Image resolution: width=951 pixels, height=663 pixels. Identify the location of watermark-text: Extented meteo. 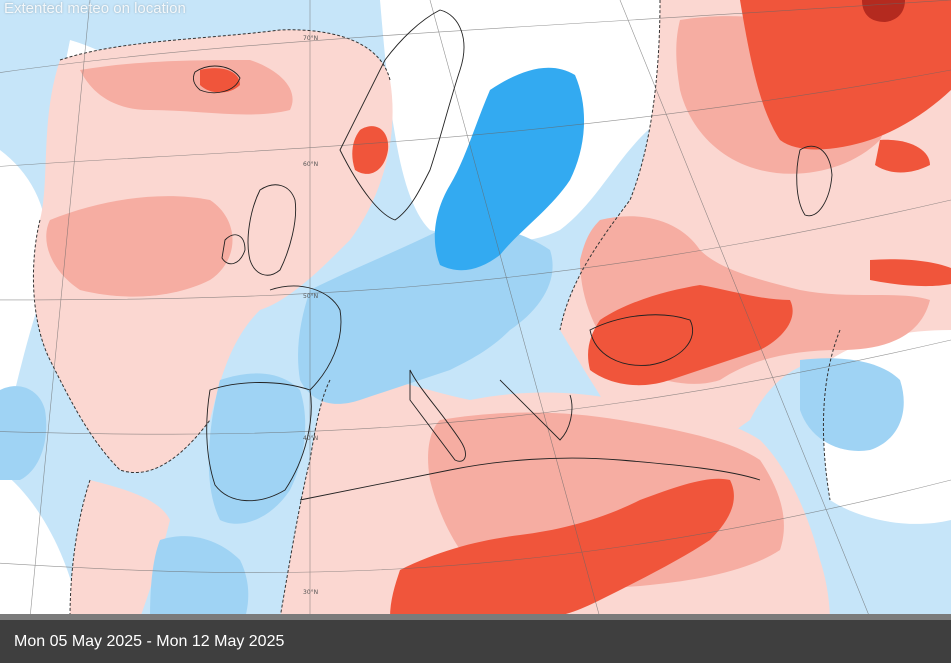
(56, 8).